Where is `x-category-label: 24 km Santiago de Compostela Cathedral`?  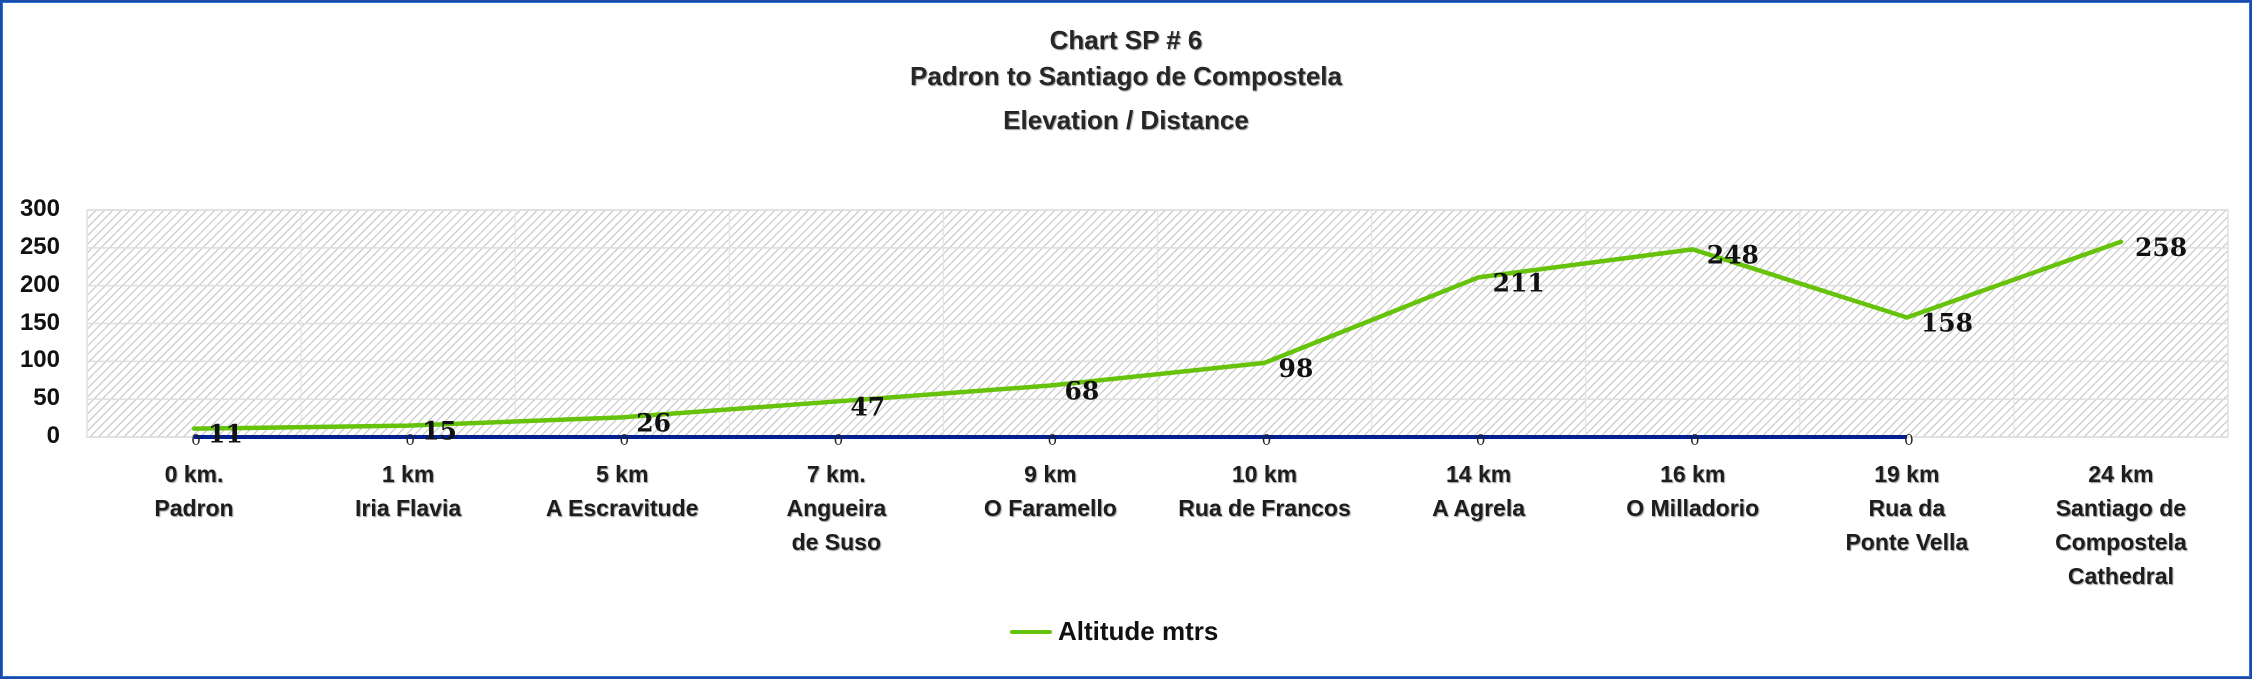 x-category-label: 24 km Santiago de Compostela Cathedral is located at coordinates (2121, 525).